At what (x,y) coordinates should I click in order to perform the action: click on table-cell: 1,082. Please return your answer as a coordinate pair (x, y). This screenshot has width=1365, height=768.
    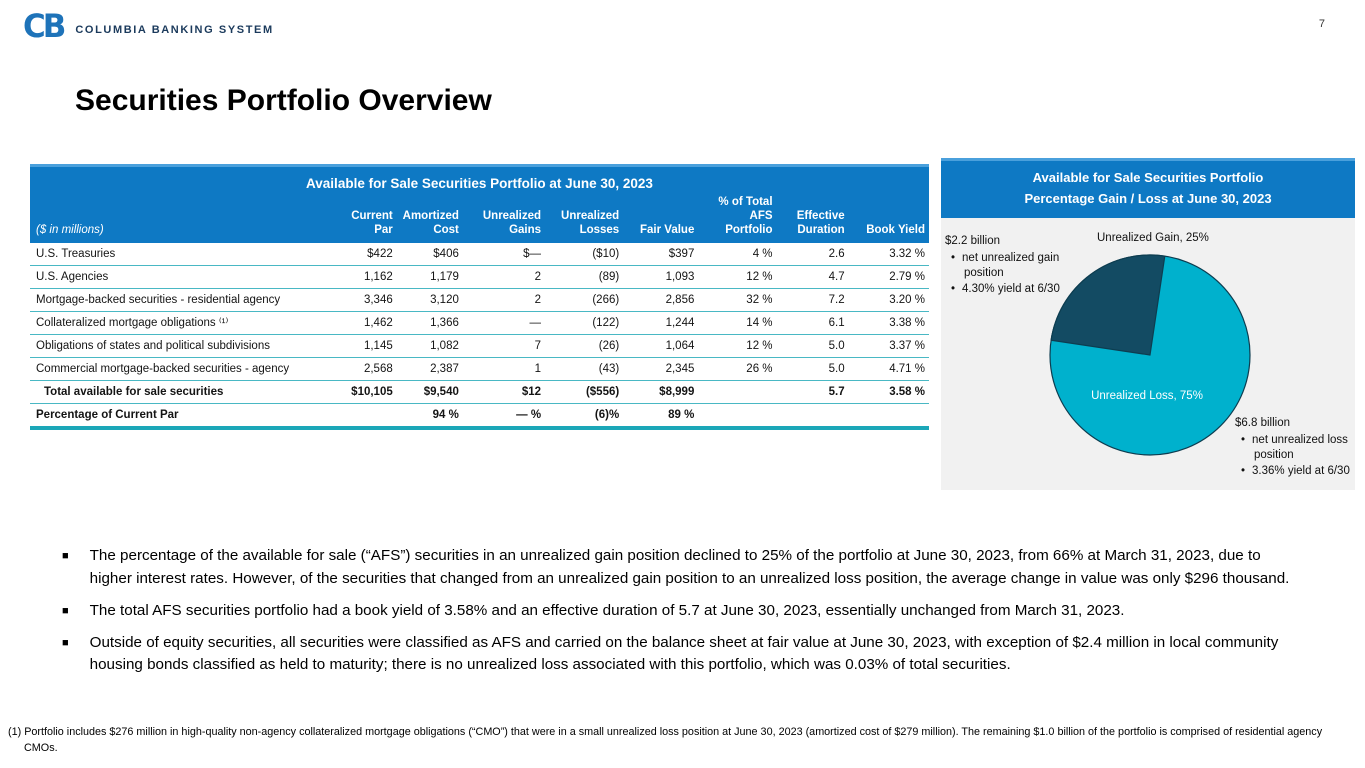
    Looking at the image, I should click on (429, 346).